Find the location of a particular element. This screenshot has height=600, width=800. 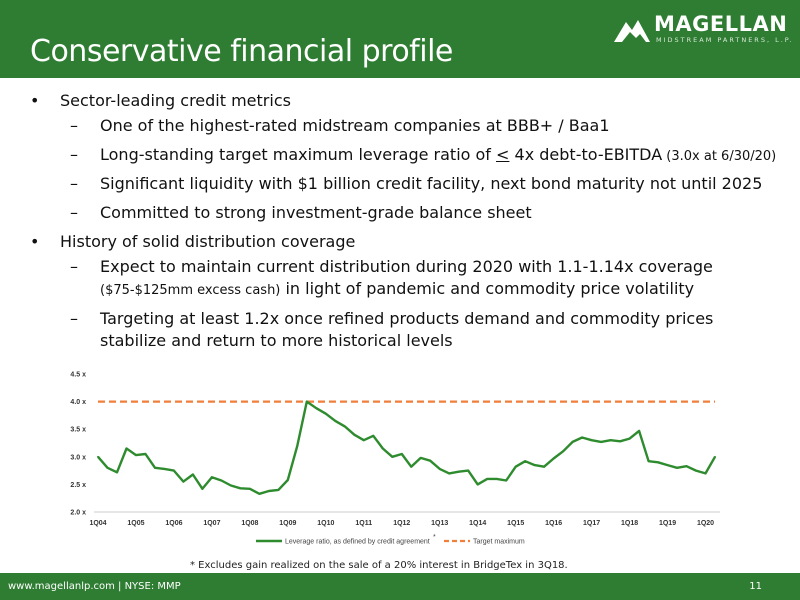

bullet-text: Sector-leading credit metrics is located at coordinates (175, 100).